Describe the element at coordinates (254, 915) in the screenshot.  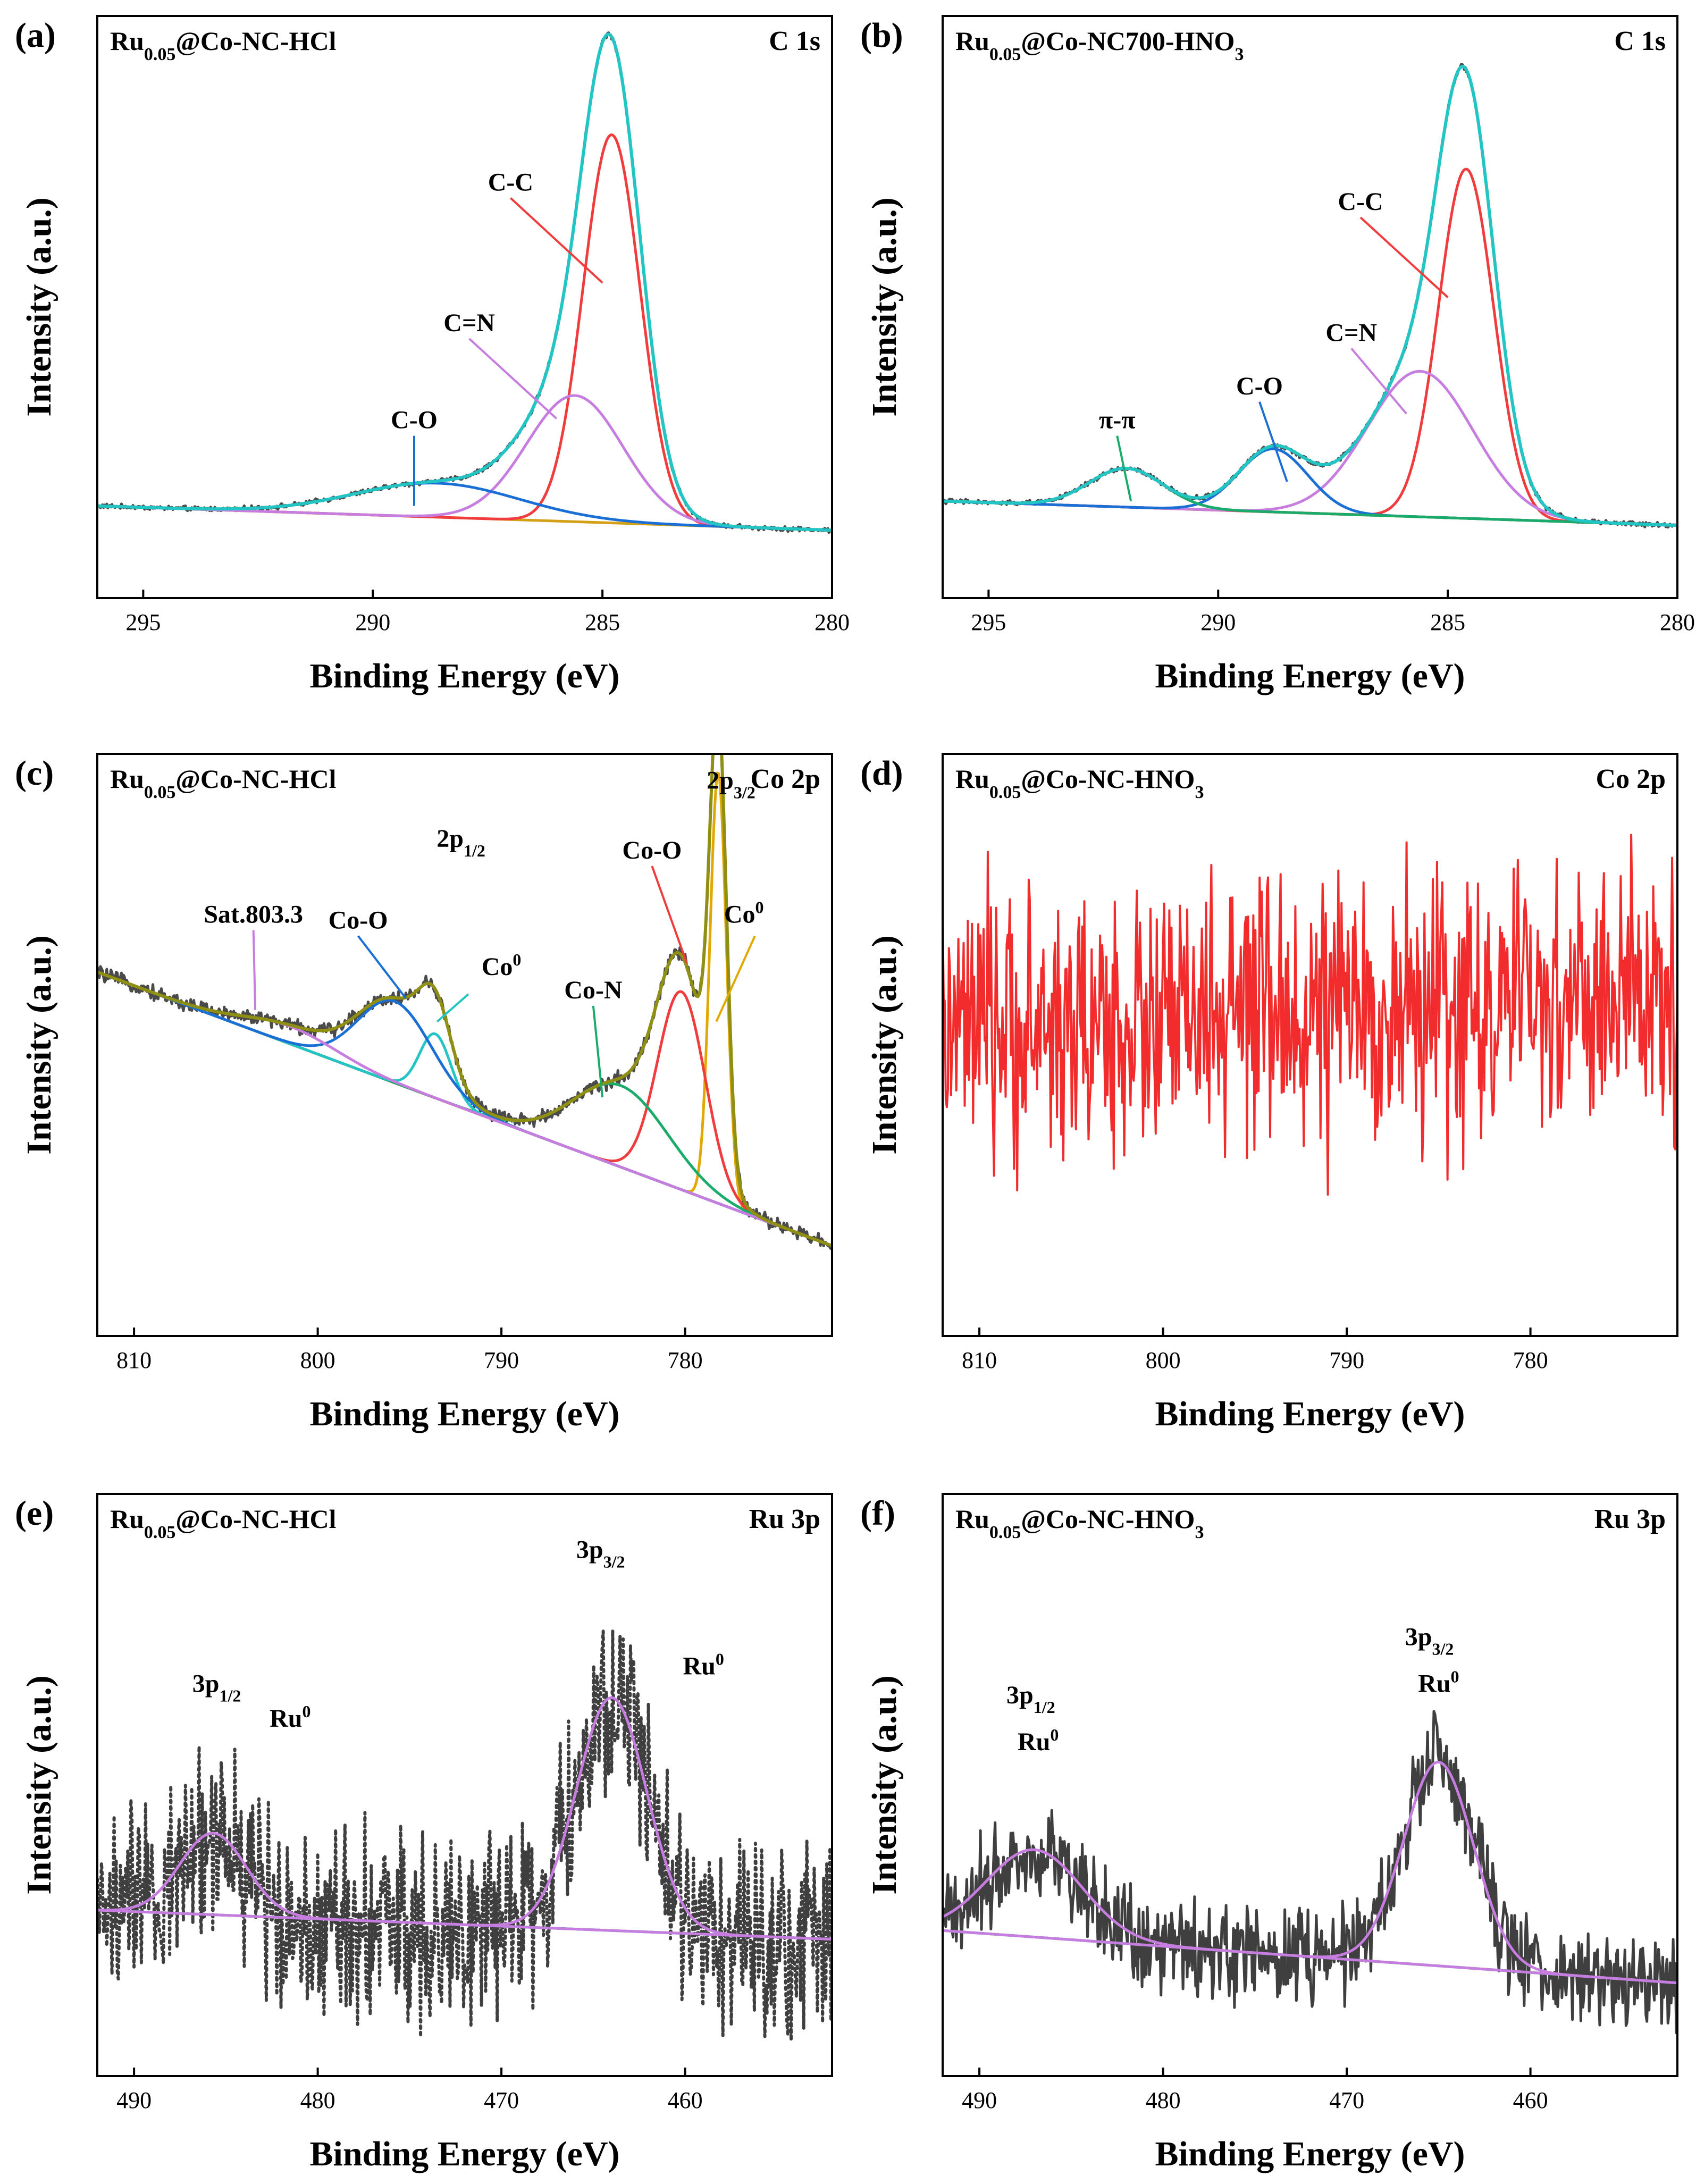
I see `peak-annotation-label: Sat.803.3` at that location.